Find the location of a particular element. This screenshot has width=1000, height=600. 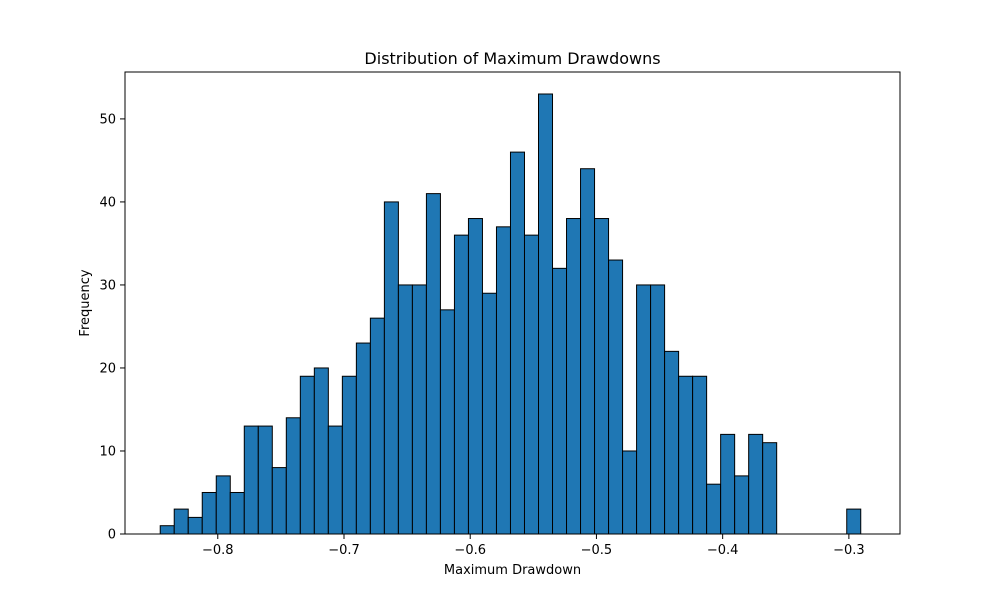

y-tick-label: 20 is located at coordinates (107, 368).